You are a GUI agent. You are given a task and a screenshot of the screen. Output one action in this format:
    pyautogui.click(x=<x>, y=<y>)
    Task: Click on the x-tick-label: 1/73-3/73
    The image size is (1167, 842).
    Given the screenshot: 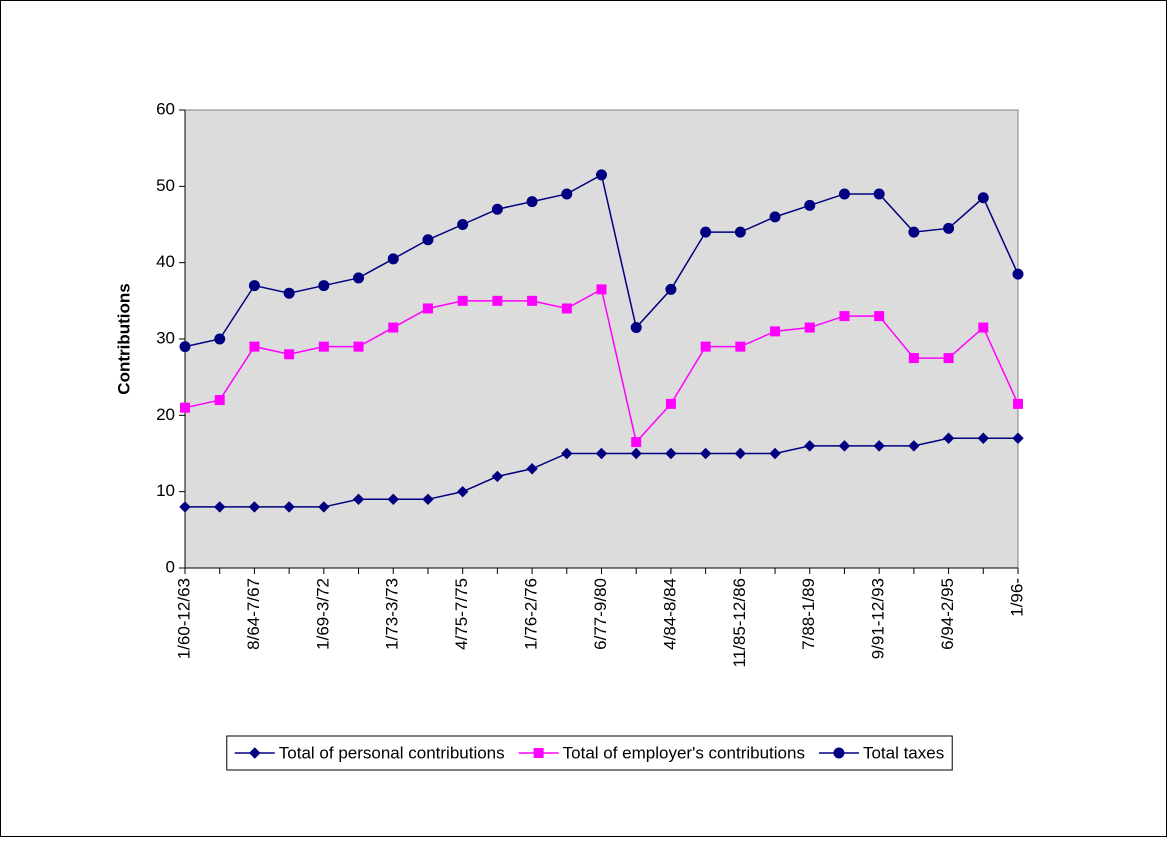 What is the action you would take?
    pyautogui.click(x=392, y=614)
    